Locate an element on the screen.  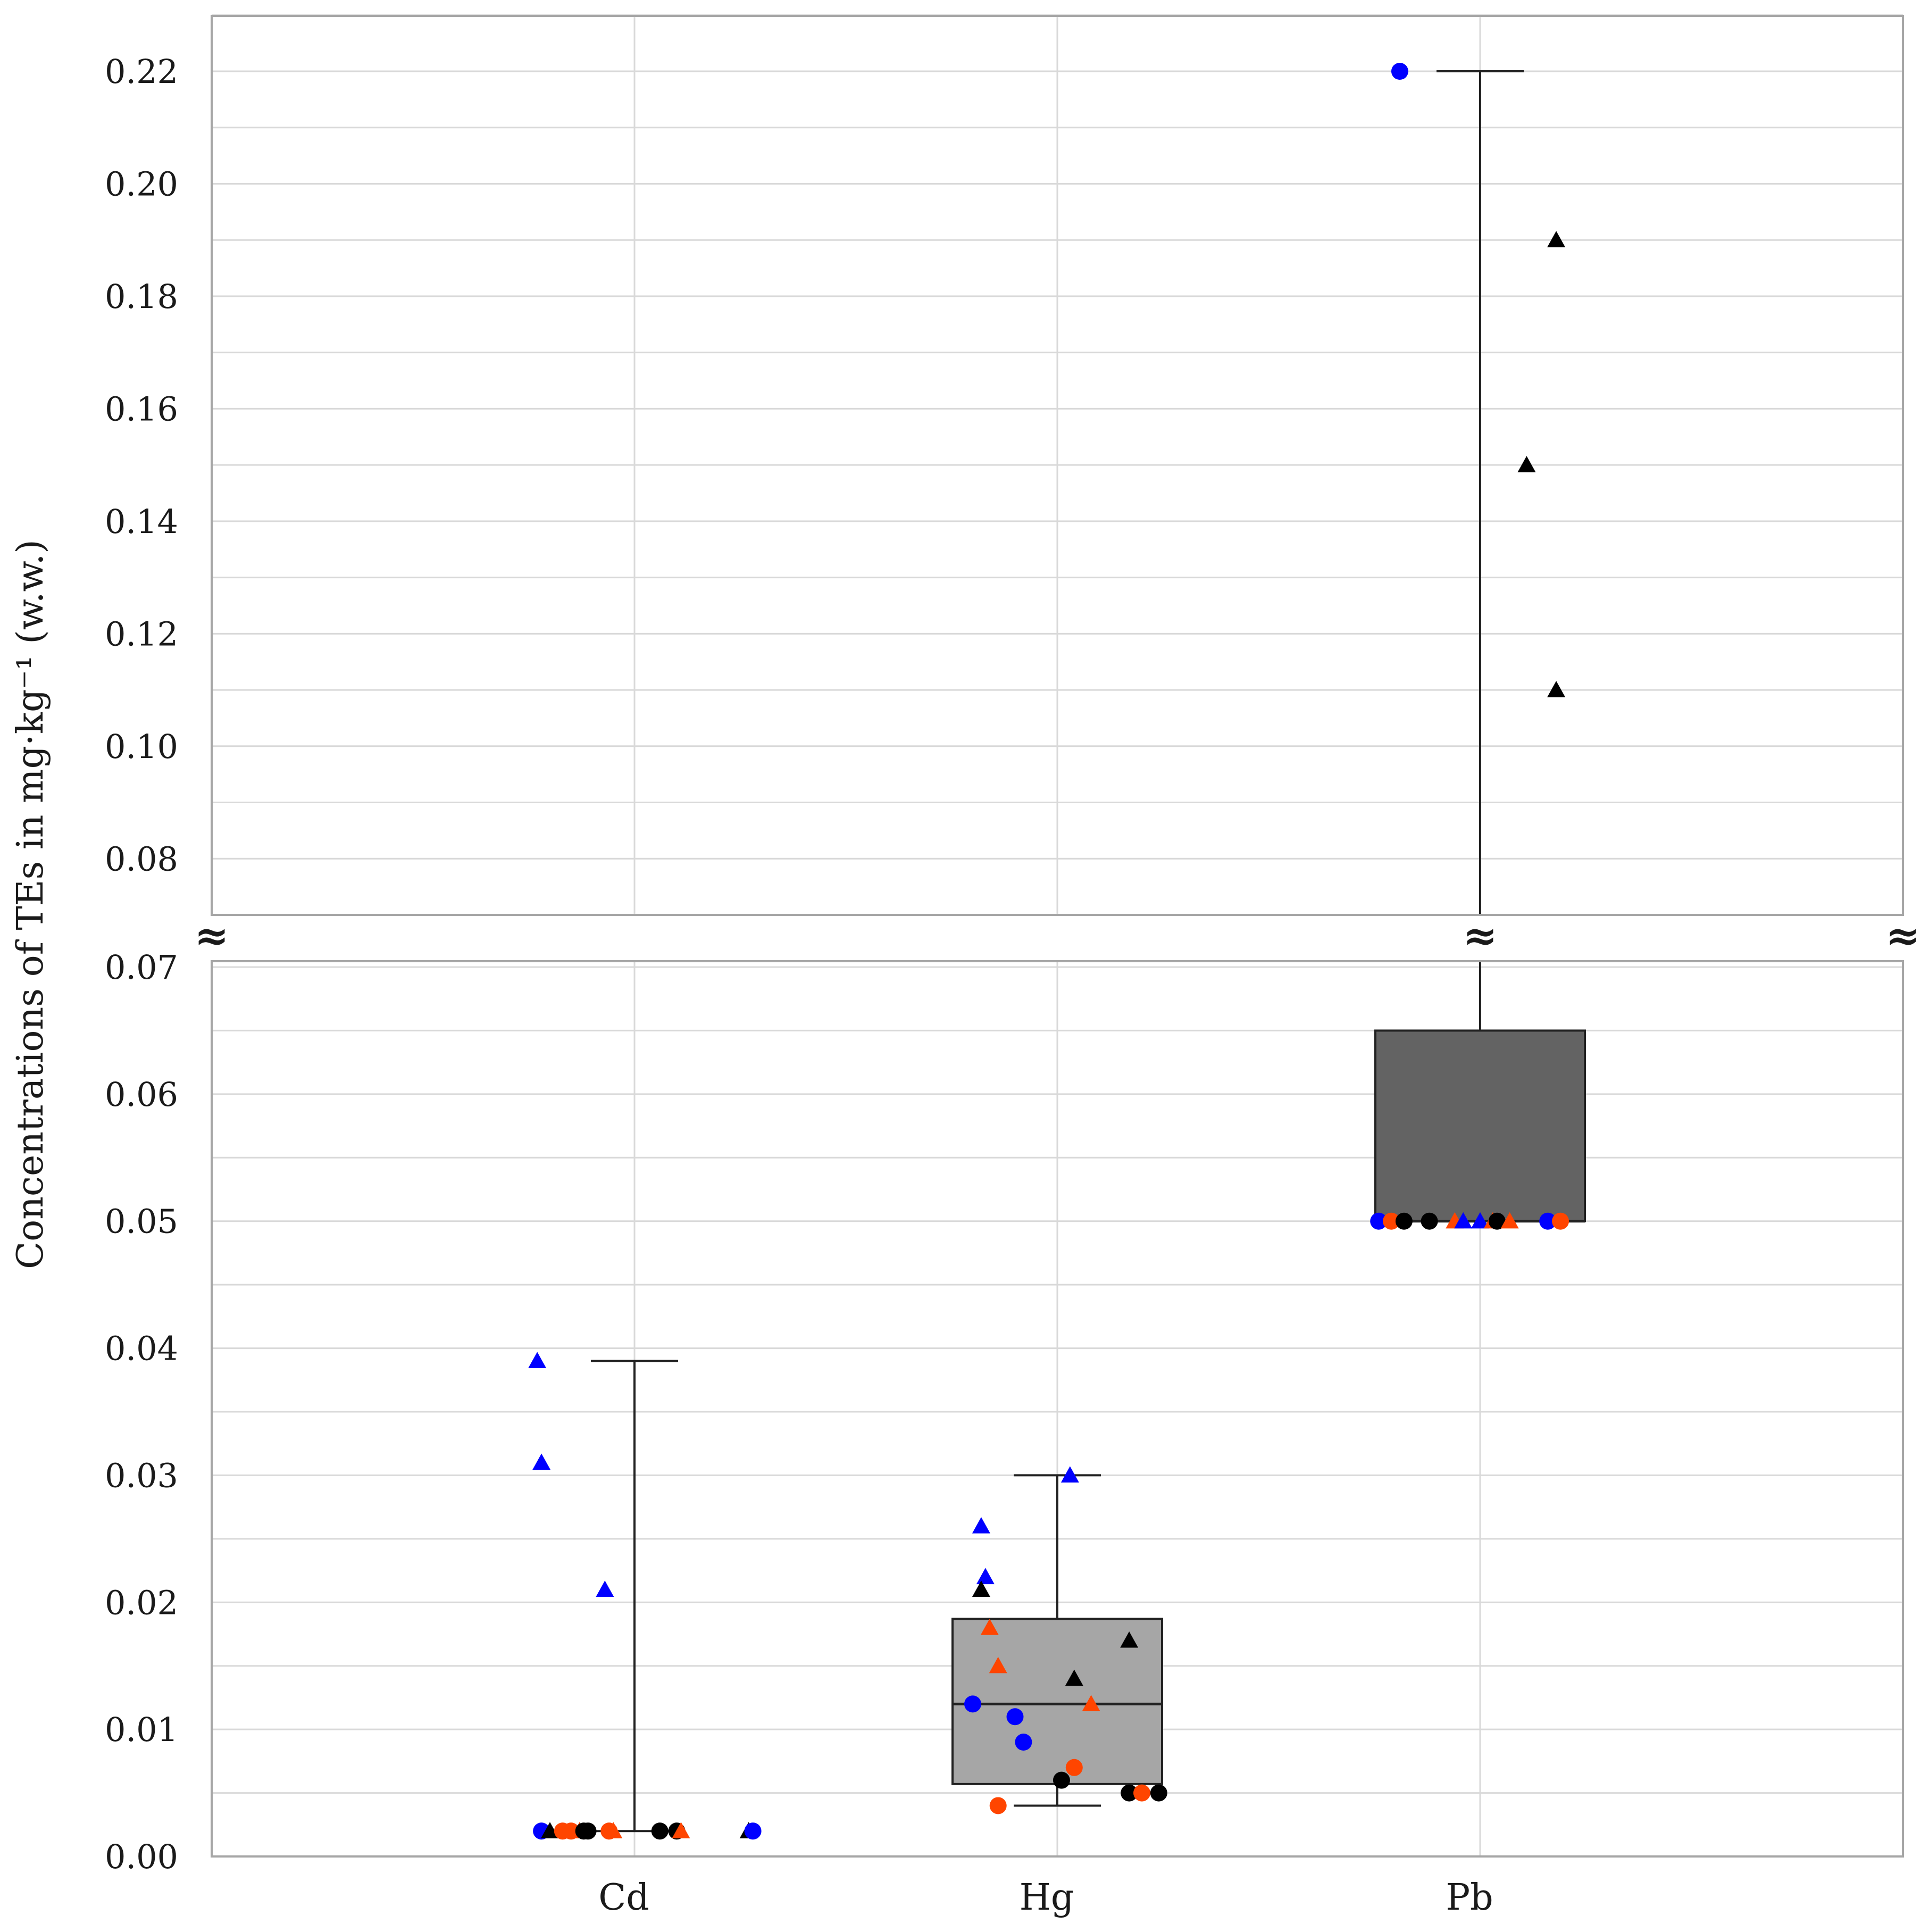
y-tick-label: 0.06 is located at coordinates (141, 1094).